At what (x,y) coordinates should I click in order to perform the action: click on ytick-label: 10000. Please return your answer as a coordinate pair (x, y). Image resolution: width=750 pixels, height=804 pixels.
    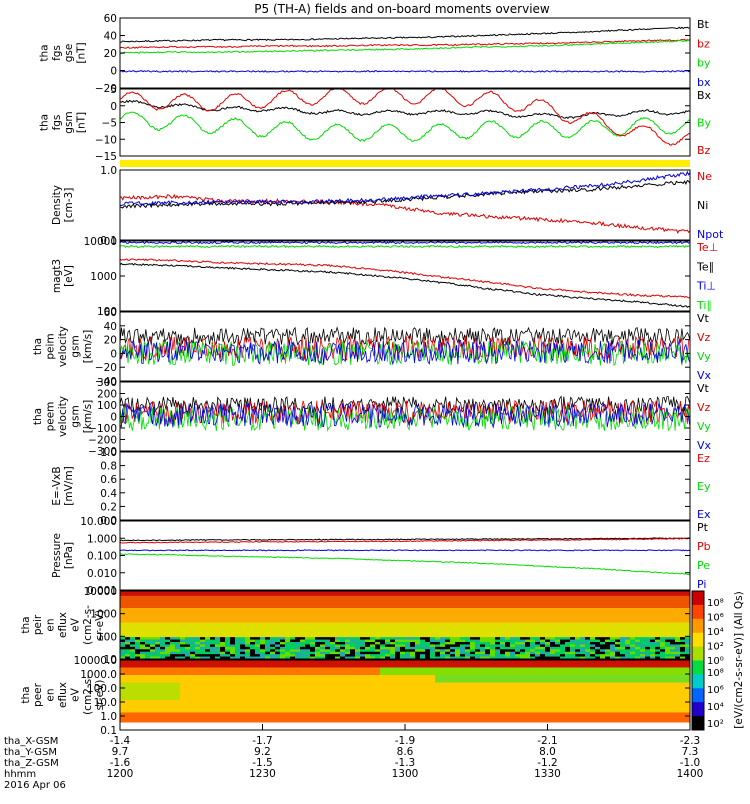
    Looking at the image, I should click on (100, 592).